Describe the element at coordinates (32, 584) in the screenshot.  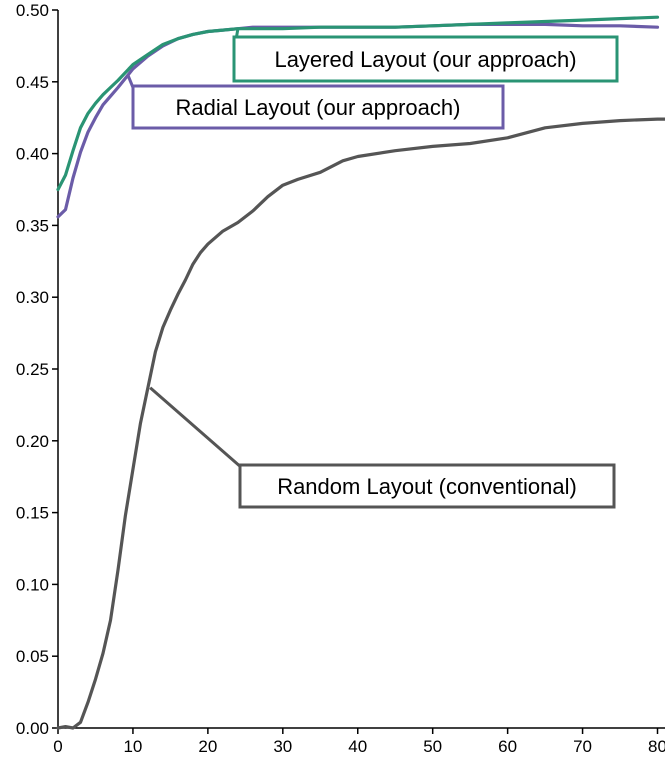
I see `y-tick-label: 0.10` at that location.